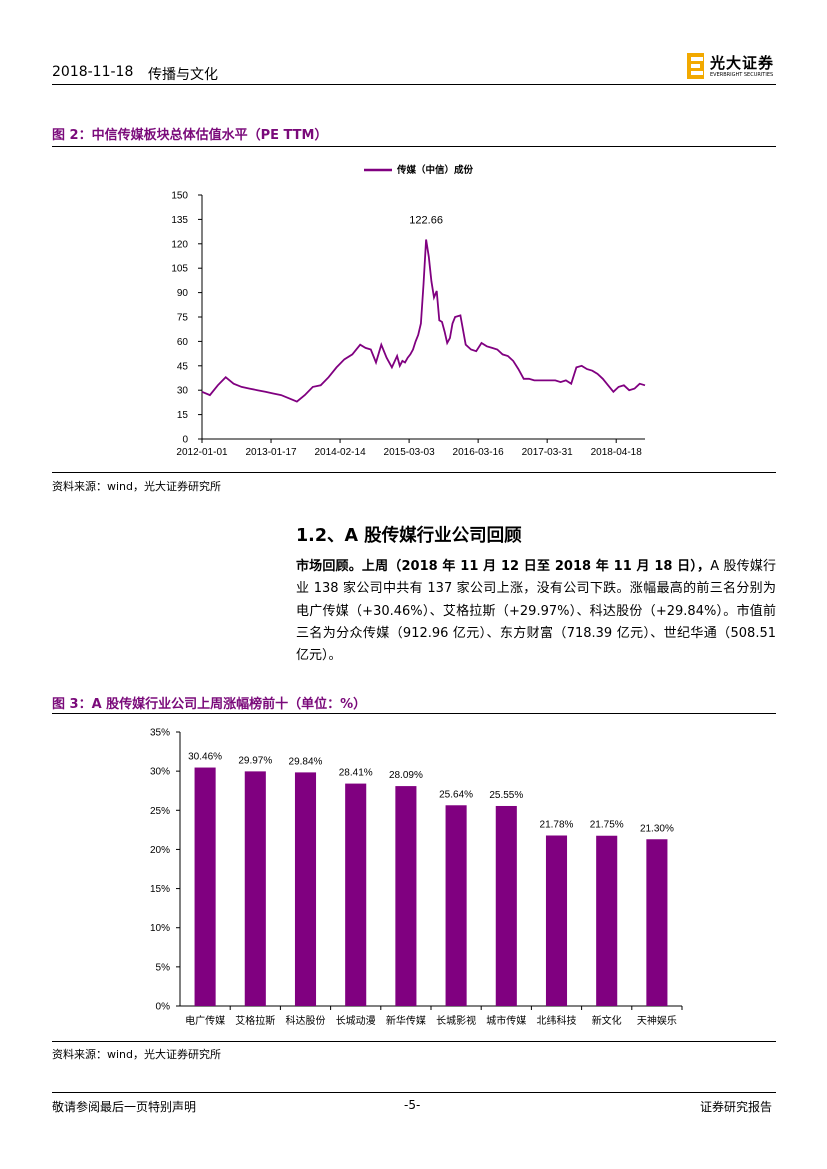 Image resolution: width=827 pixels, height=1169 pixels. I want to click on figure3-bottom-rule, so click(414, 1041).